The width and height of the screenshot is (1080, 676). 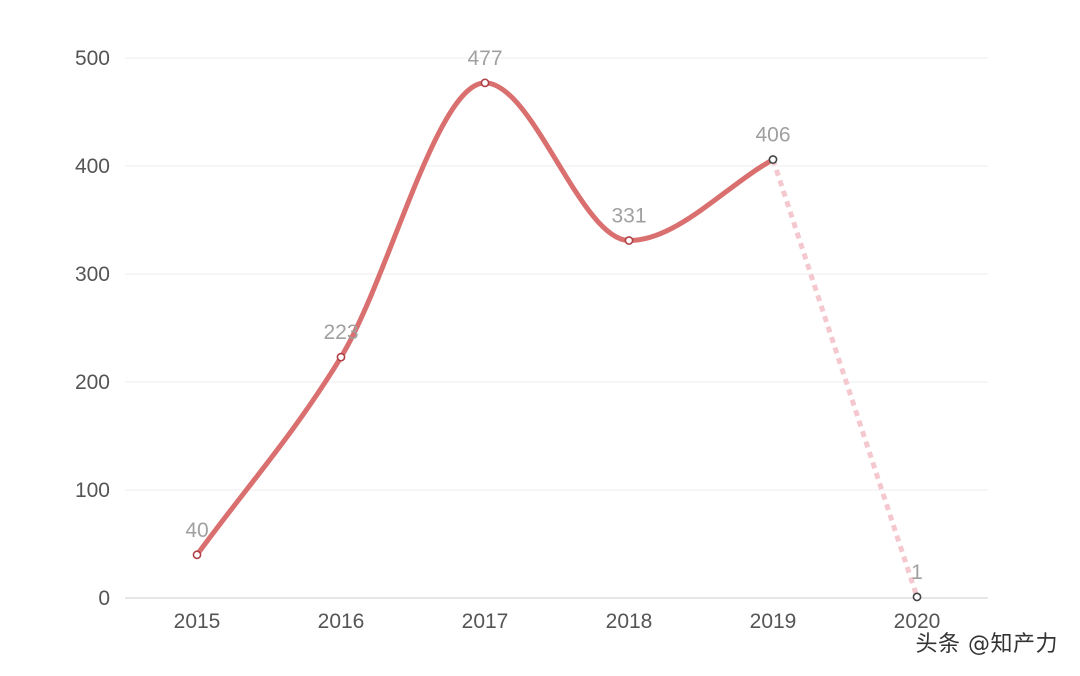 I want to click on x-tick-label: 2019, so click(x=773, y=621).